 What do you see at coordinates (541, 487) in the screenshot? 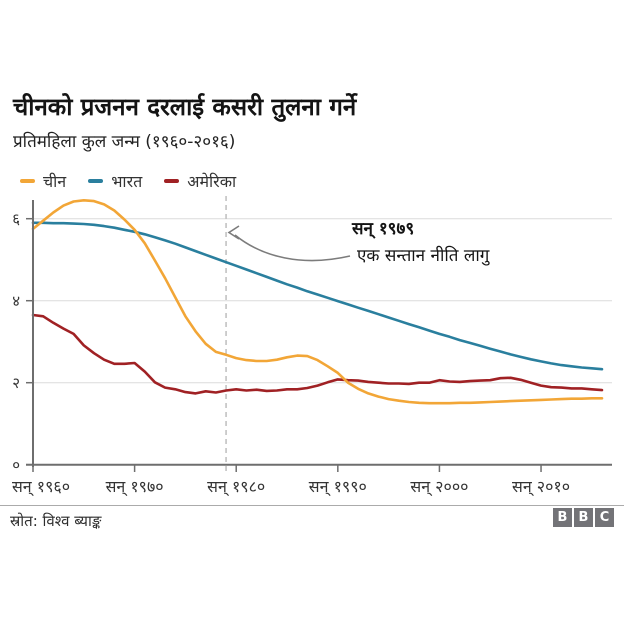
I see `x-tick-label: सन् २०१०` at bounding box center [541, 487].